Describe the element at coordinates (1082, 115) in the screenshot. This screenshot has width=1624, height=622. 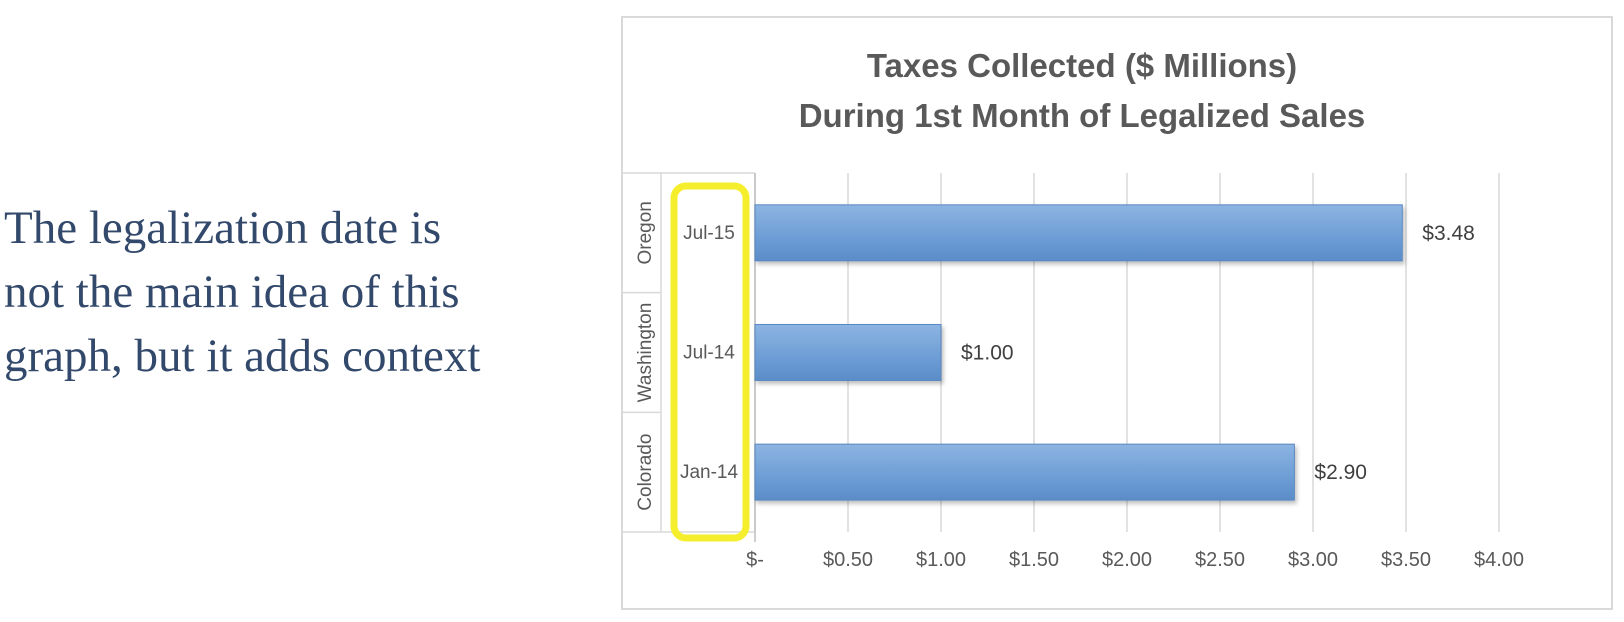
I see `chart-title-line-2: During 1st Month of Legalized Sales` at that location.